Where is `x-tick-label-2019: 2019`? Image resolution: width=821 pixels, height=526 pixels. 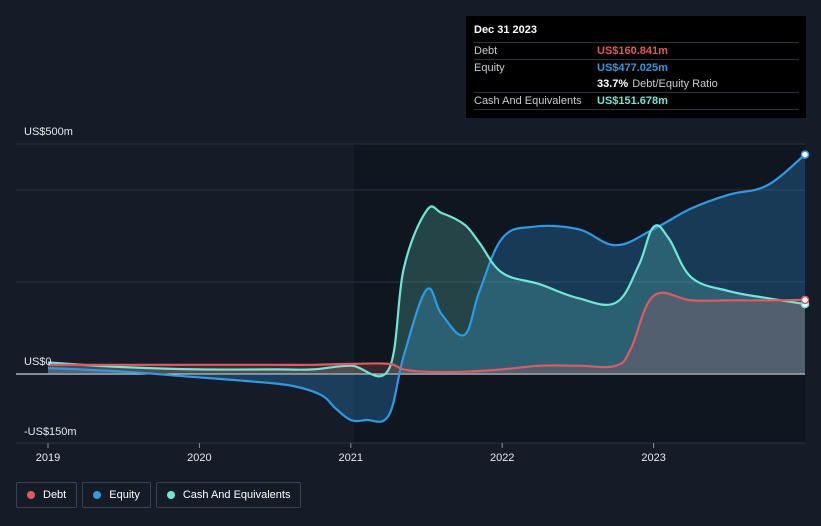
x-tick-label-2019: 2019 is located at coordinates (48, 458).